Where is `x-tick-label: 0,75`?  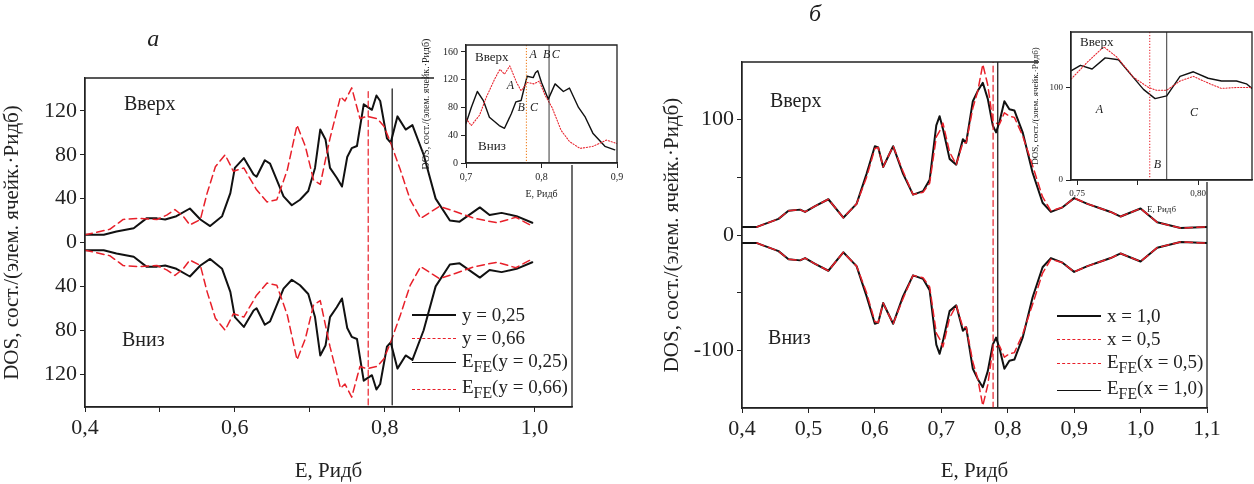 x-tick-label: 0,75 is located at coordinates (1077, 192).